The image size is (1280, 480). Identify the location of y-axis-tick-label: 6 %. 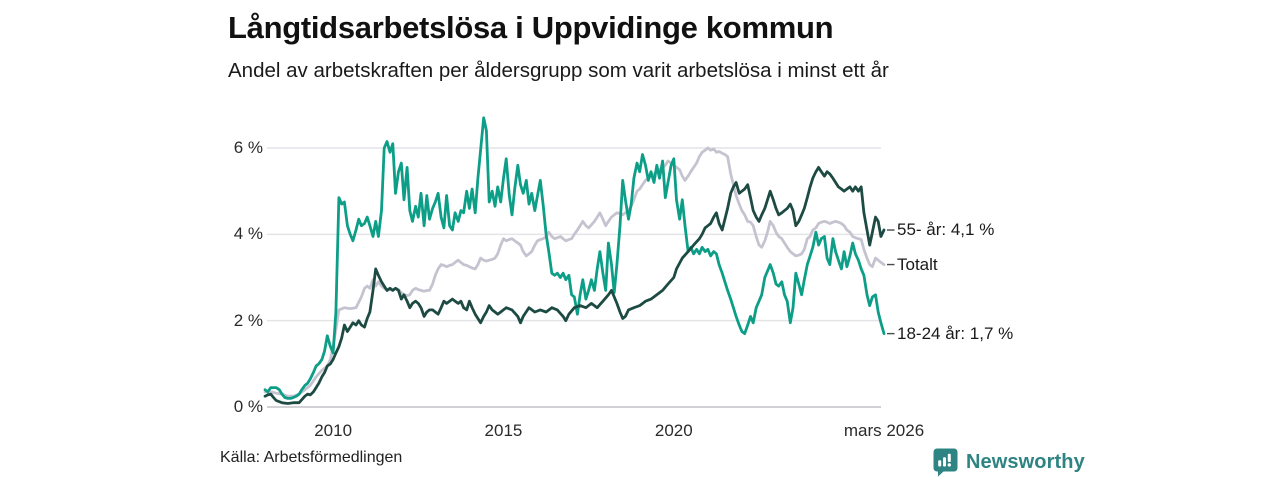
(248, 147).